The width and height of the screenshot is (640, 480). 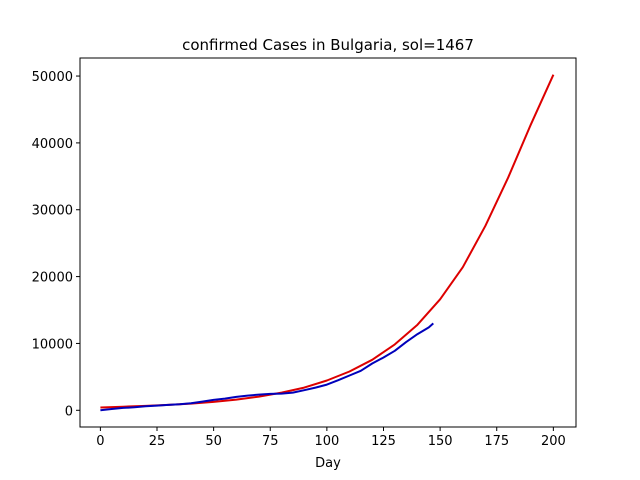 I want to click on y-tick-label: 10000, so click(x=52, y=344).